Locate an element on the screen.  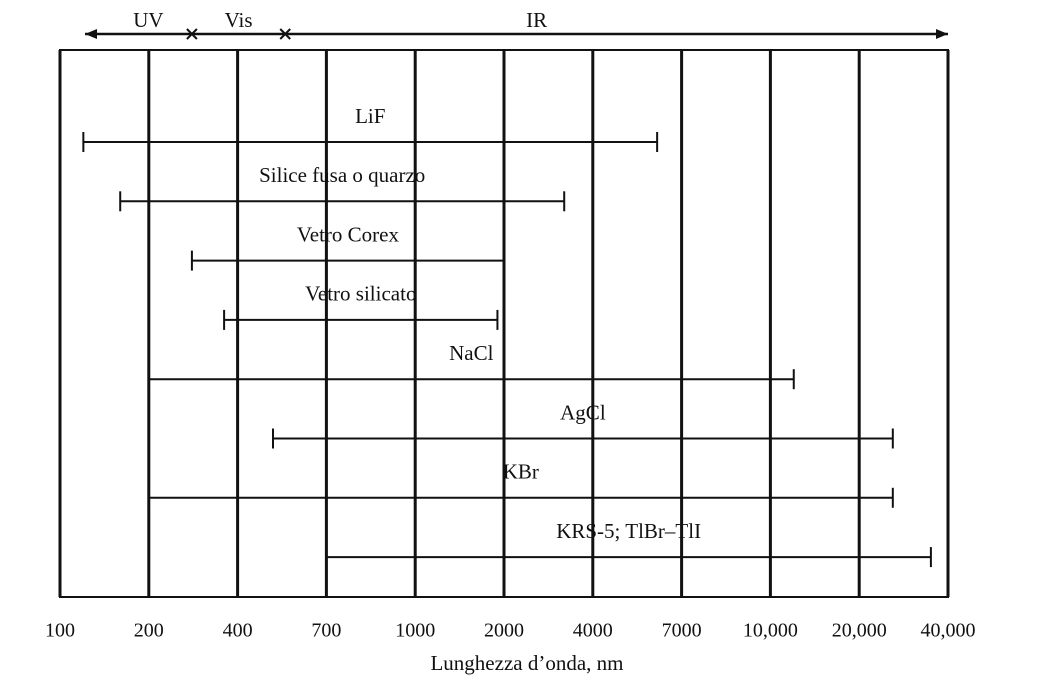
bar-label: AgCl is located at coordinates (583, 412).